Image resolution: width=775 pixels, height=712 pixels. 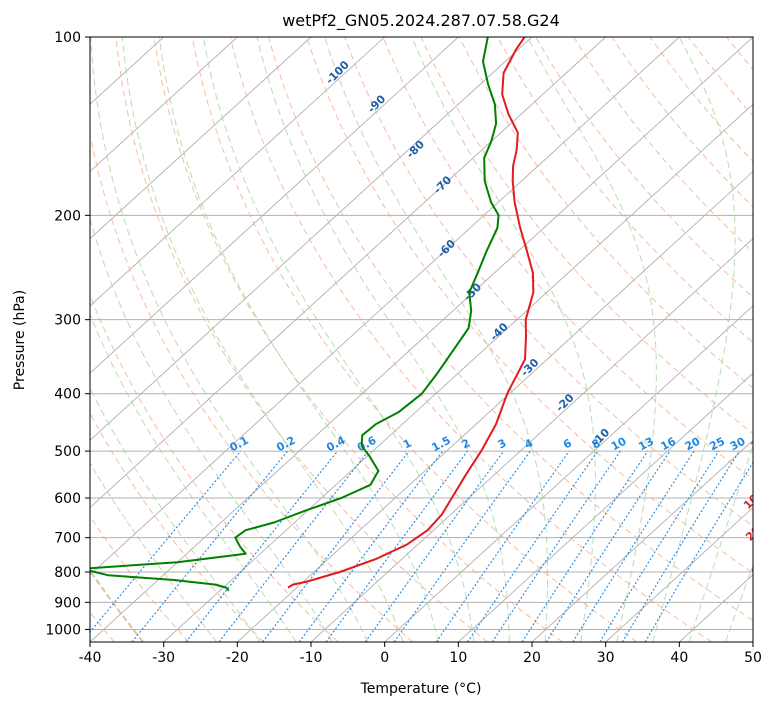 What do you see at coordinates (458, 658) in the screenshot?
I see `x-tick-label: 10` at bounding box center [458, 658].